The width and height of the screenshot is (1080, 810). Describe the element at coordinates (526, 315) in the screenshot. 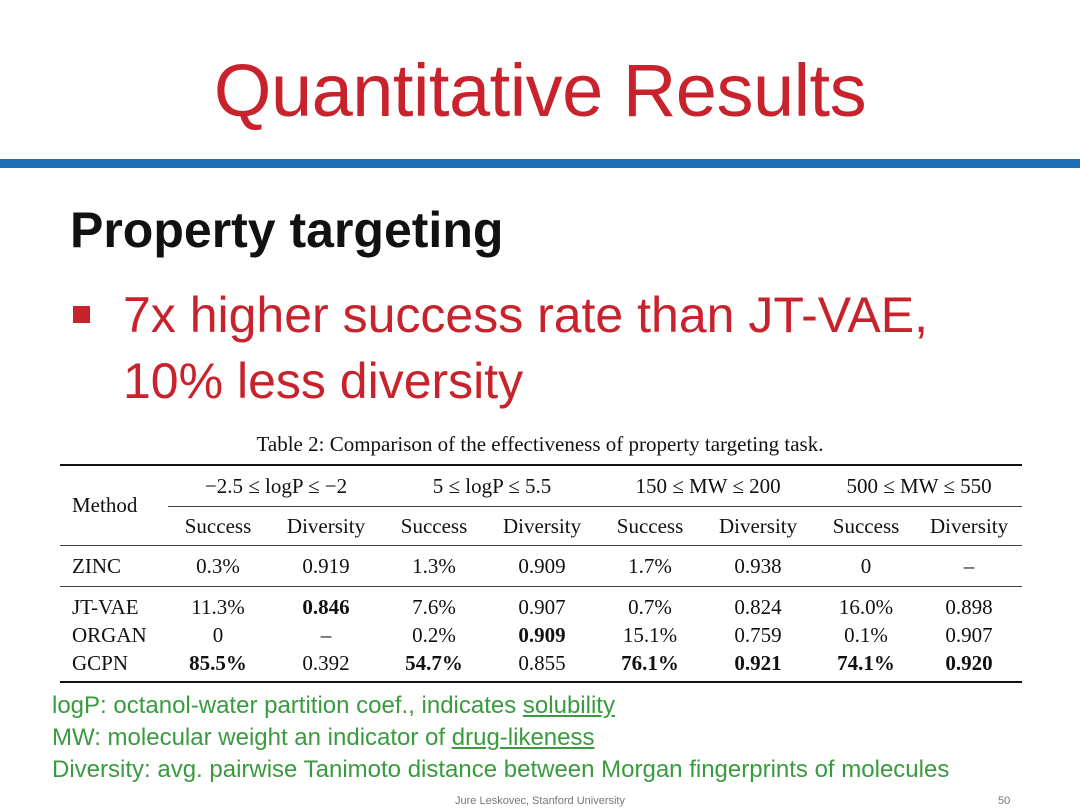

I see `bullet-line-1: 7x higher success rate than JT-VAE,` at that location.